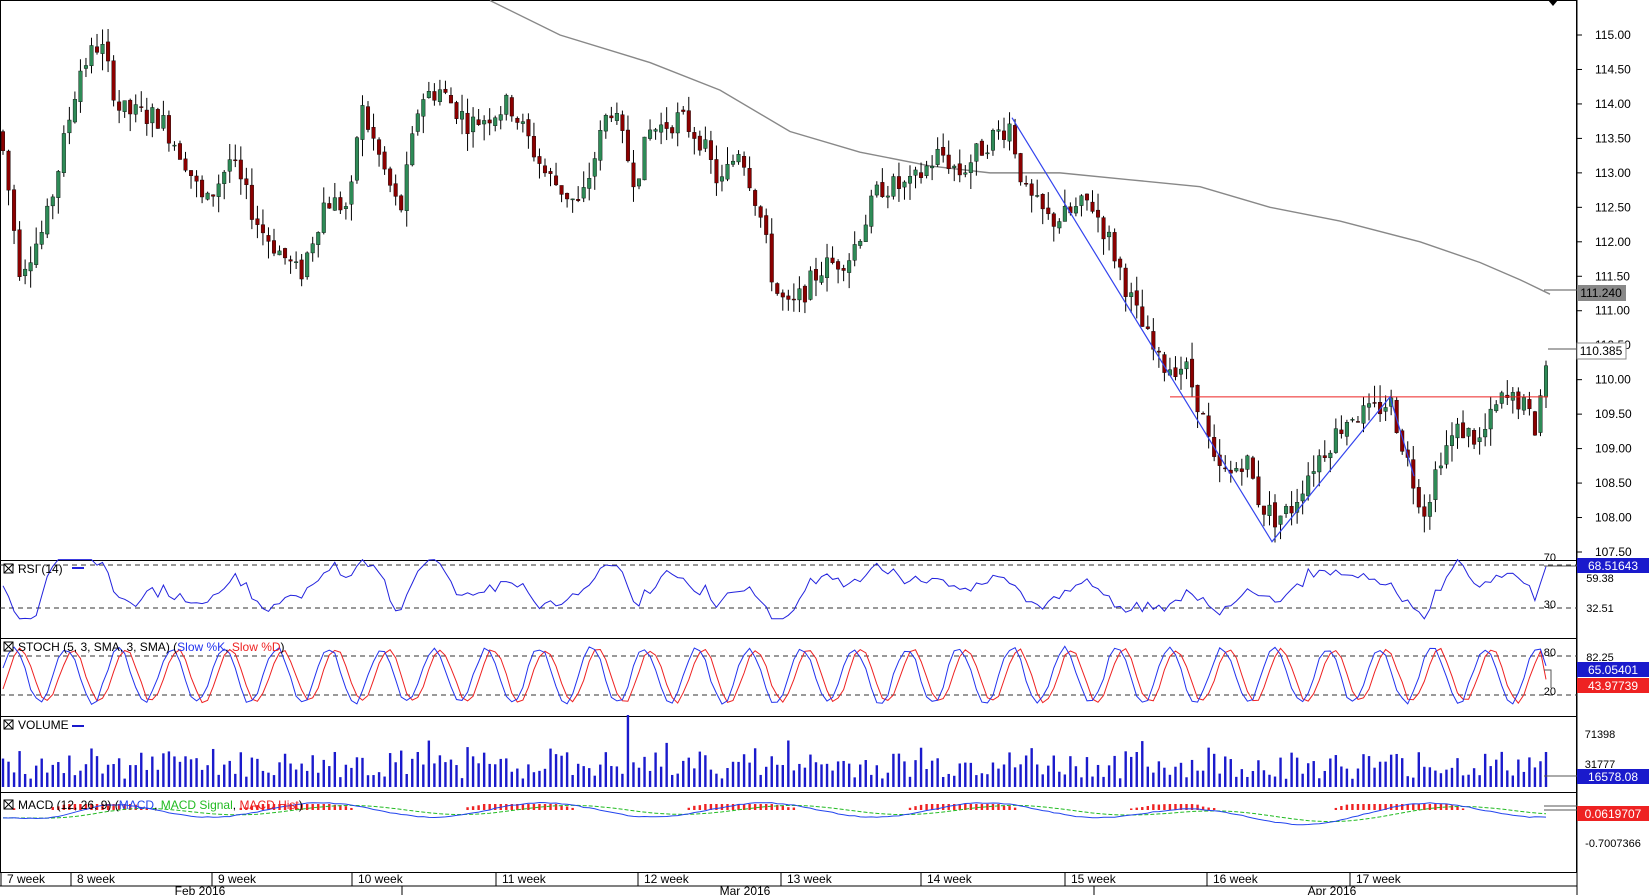 This screenshot has width=1651, height=895. Describe the element at coordinates (26, 879) in the screenshot. I see `week-label: 7 week` at that location.